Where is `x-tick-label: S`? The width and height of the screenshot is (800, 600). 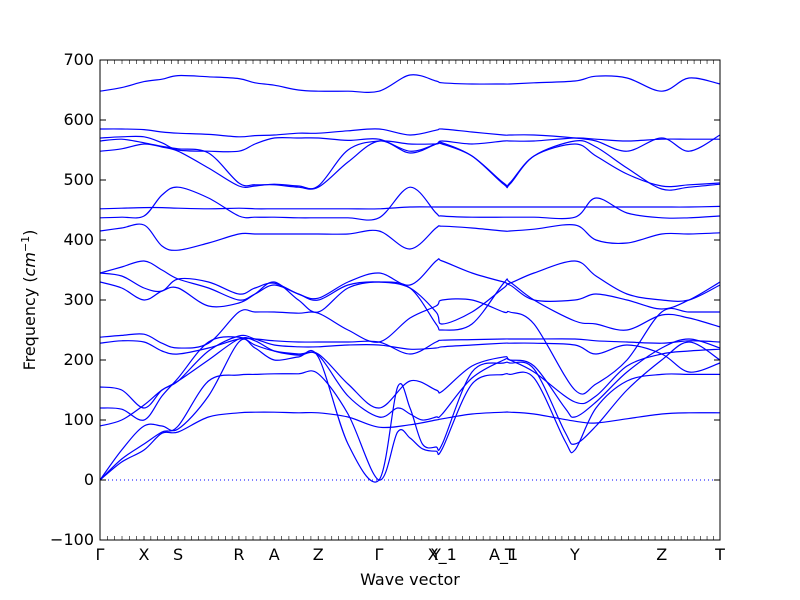 x-tick-label: S is located at coordinates (178, 554).